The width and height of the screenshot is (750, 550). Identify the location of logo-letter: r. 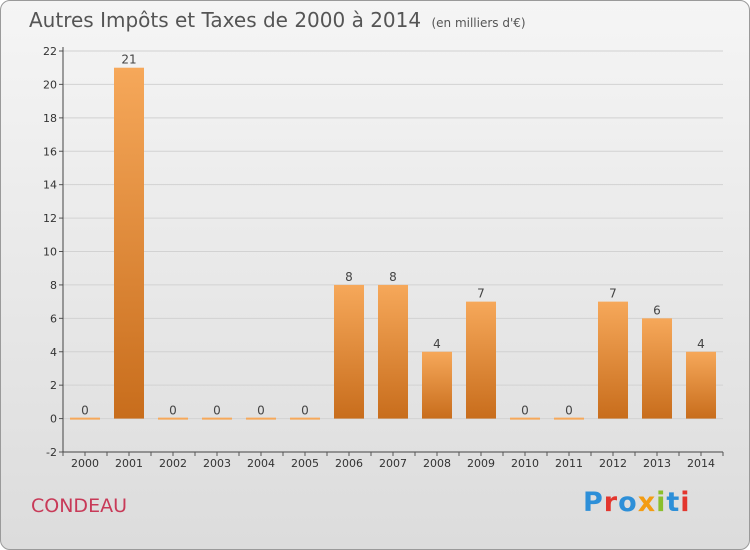
(611, 502).